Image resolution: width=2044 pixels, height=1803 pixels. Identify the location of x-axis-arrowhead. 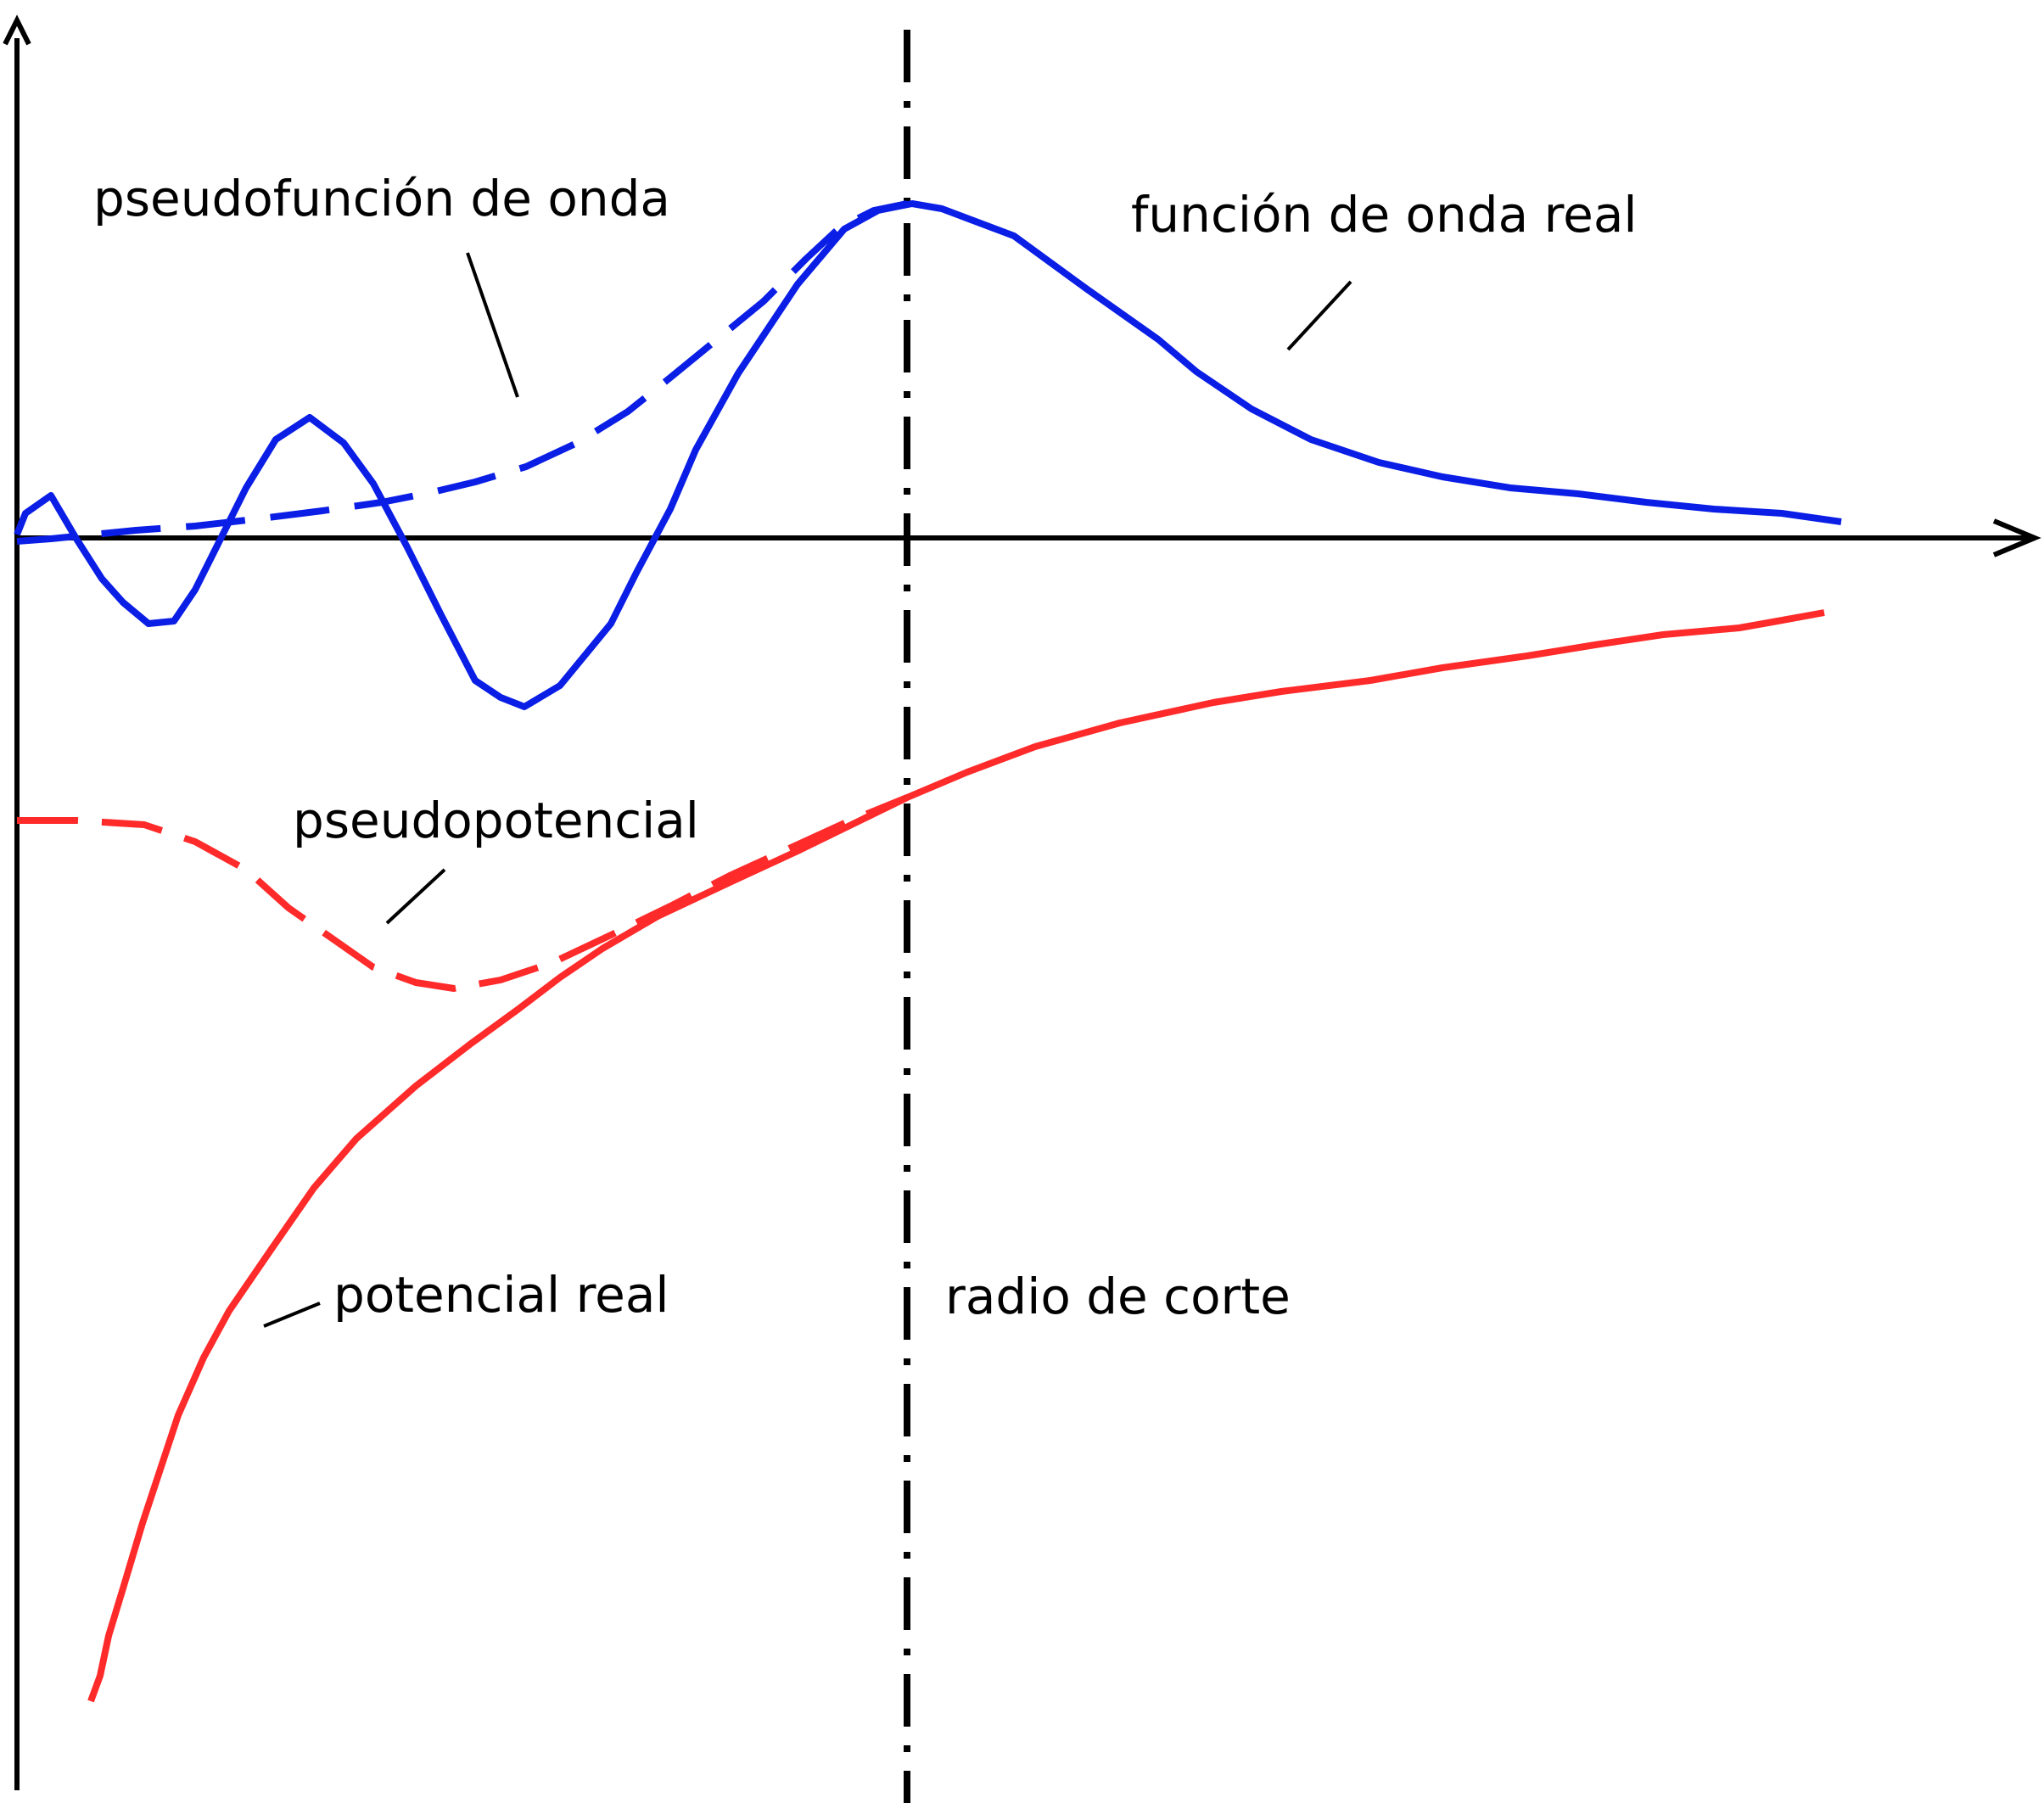
(2016, 537).